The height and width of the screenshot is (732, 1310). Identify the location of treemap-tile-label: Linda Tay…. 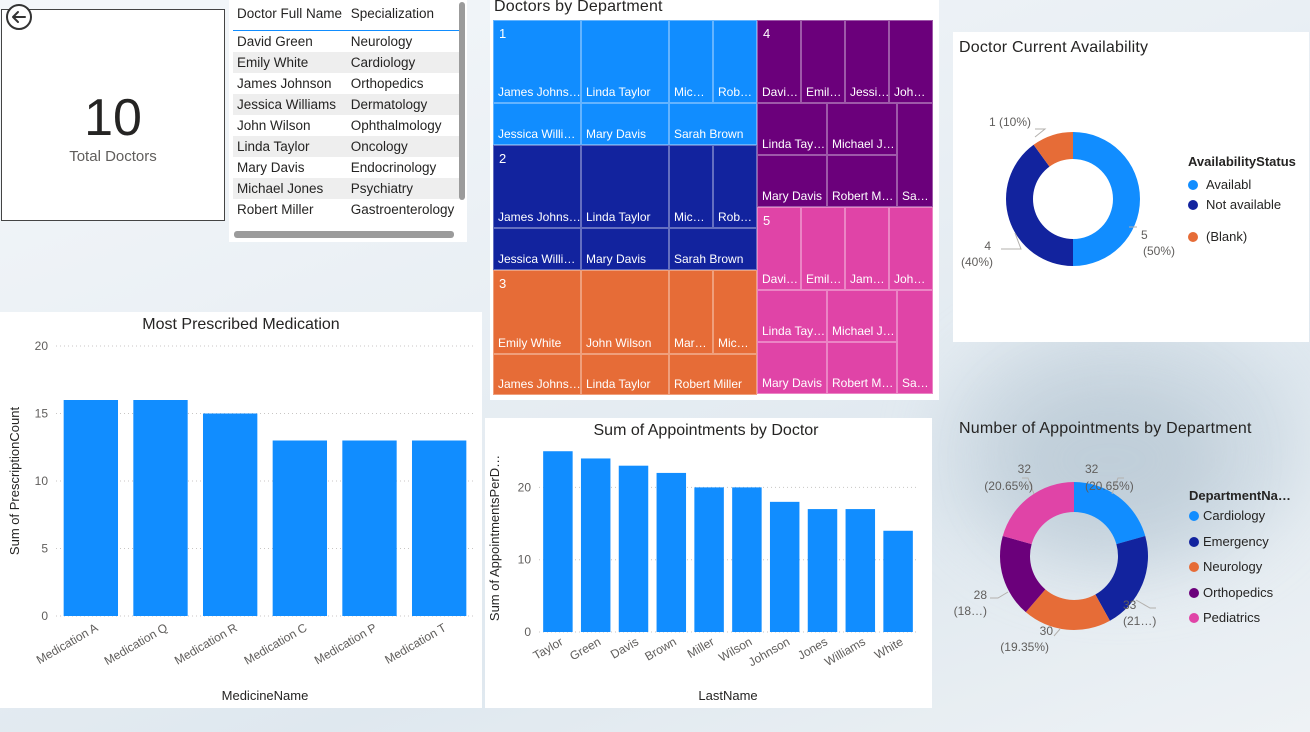
(794, 144).